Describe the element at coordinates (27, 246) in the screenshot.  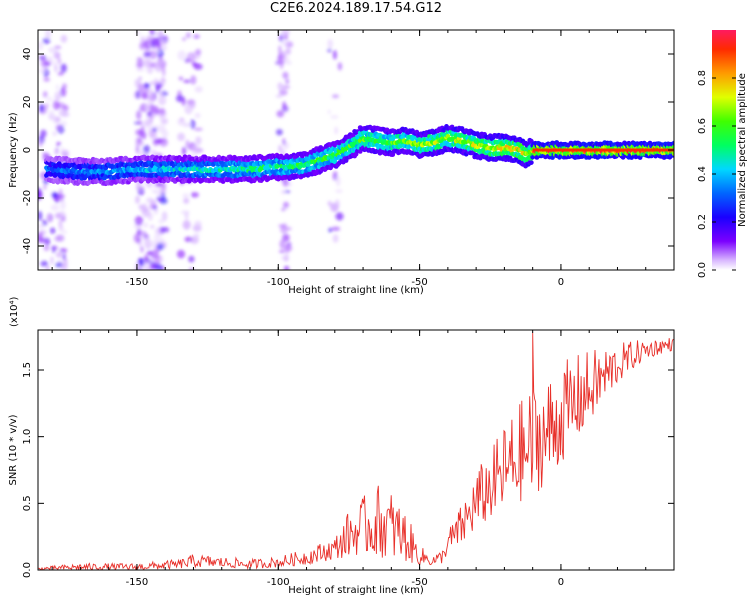
I see `y-tick-label: -40` at that location.